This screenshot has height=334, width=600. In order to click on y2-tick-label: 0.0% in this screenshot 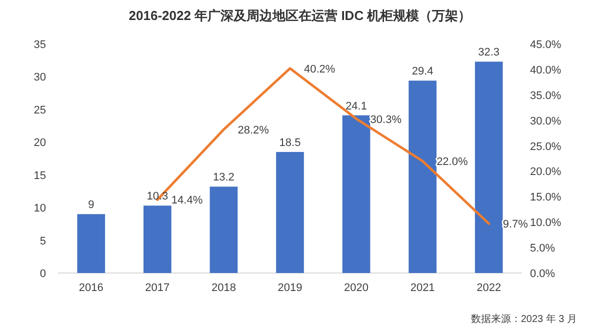, I will do `click(543, 274)`.